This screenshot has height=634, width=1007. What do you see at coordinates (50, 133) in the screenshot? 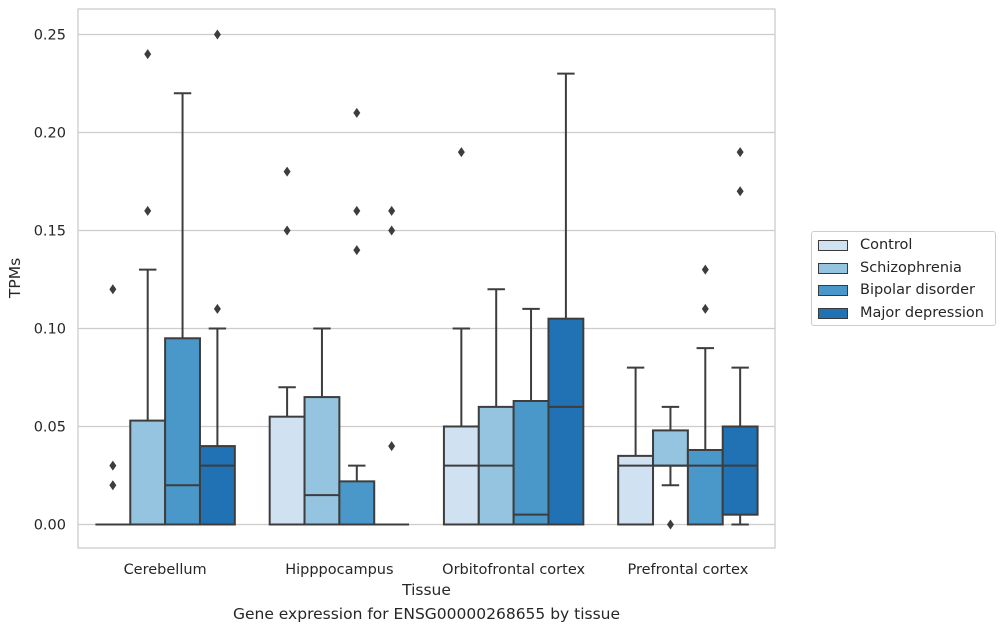
I see `y-tick-label: 0.20` at bounding box center [50, 133].